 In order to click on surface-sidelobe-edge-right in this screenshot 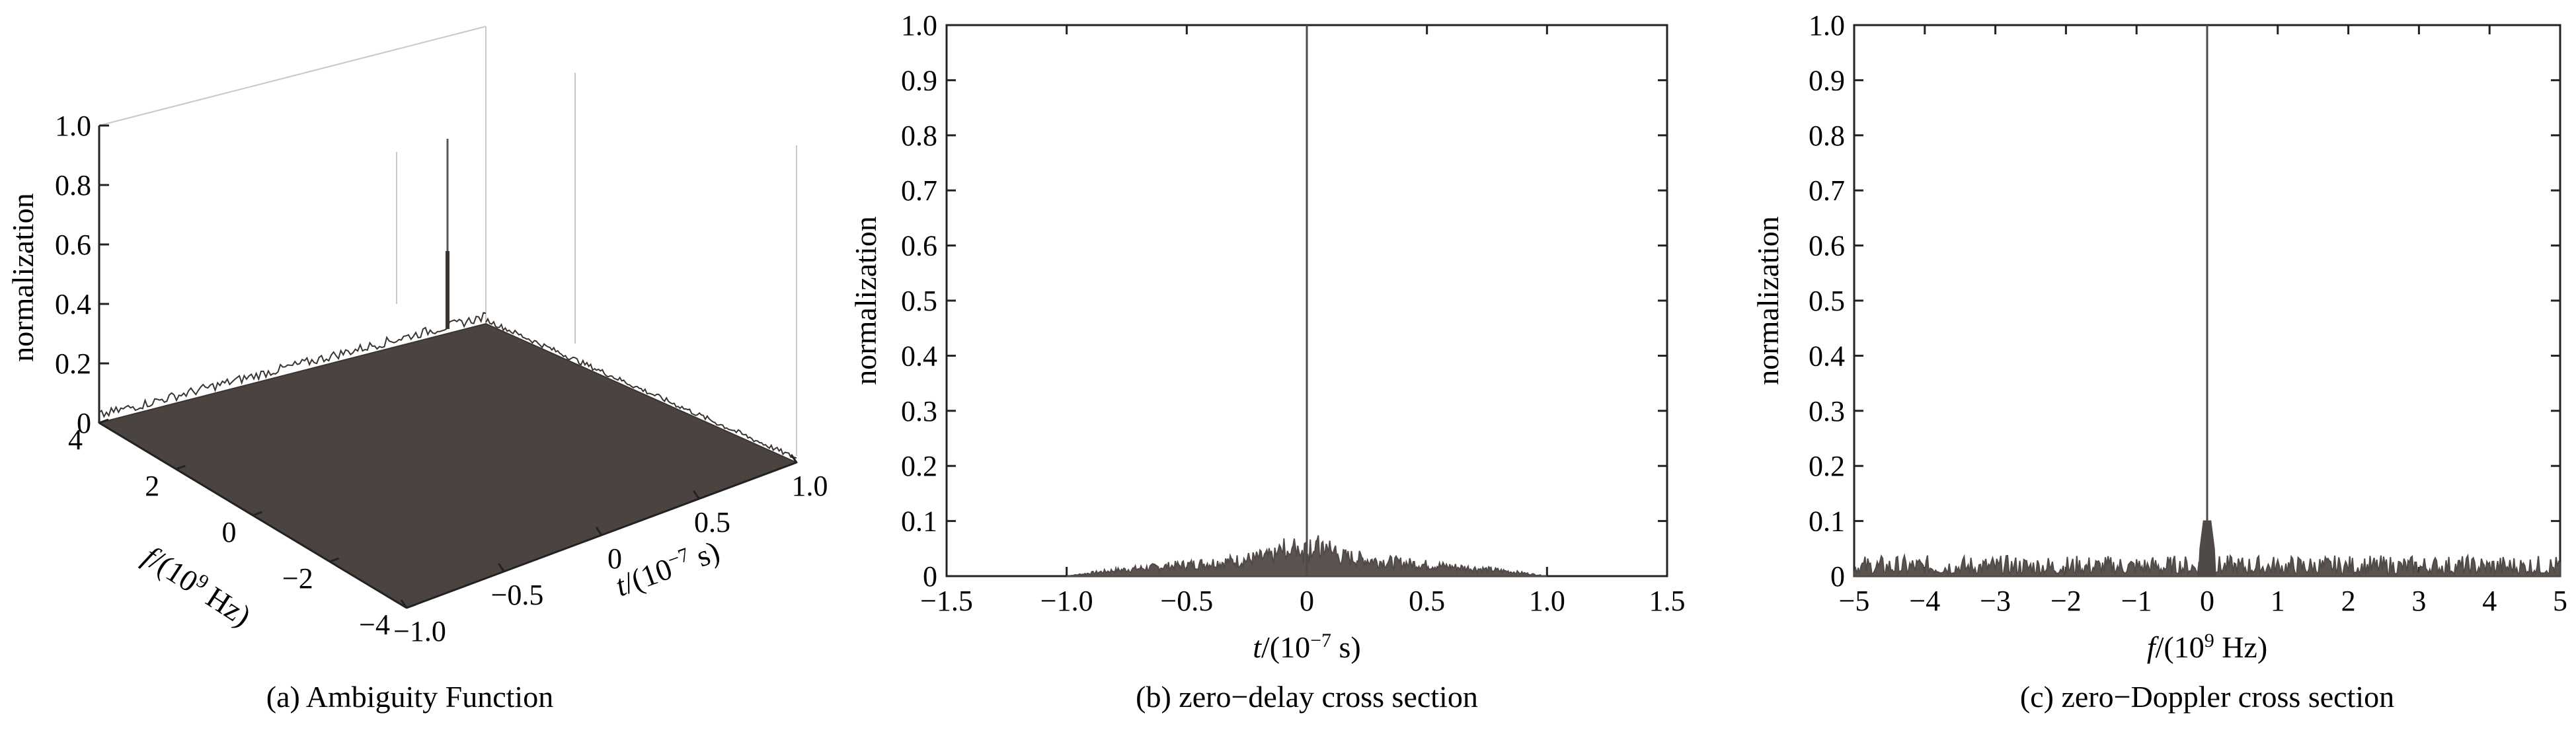, I will do `click(641, 388)`.